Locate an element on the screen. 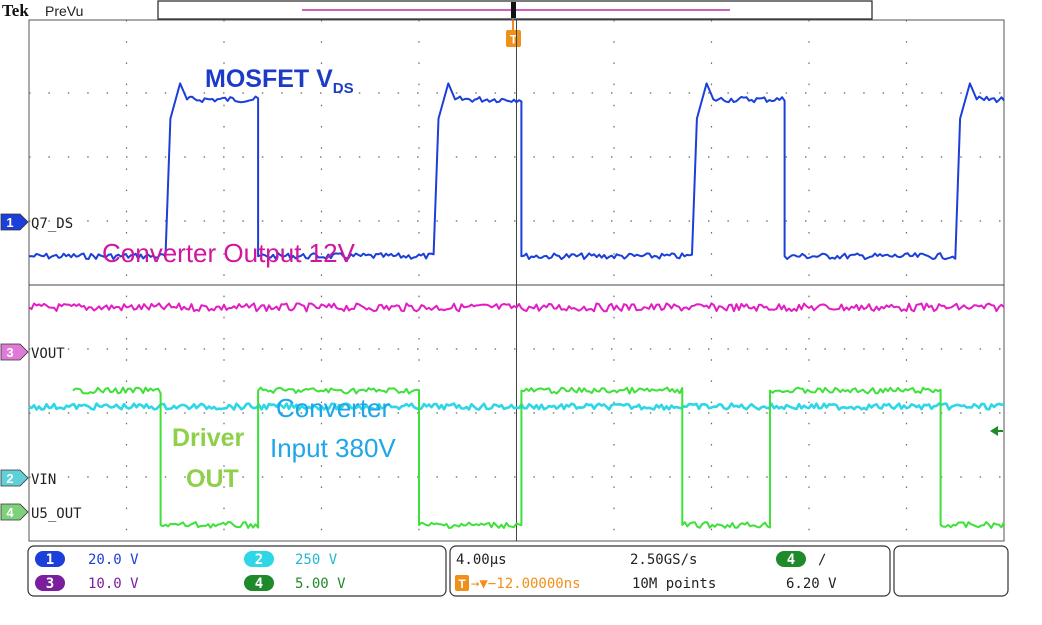 Image resolution: width=1042 pixels, height=625 pixels. ch1-scale: 1 20.0 V is located at coordinates (87, 559).